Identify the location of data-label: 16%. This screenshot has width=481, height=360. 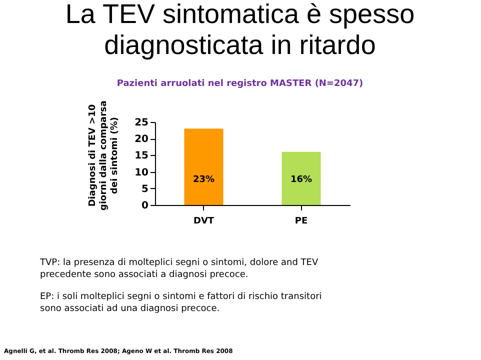
(301, 180).